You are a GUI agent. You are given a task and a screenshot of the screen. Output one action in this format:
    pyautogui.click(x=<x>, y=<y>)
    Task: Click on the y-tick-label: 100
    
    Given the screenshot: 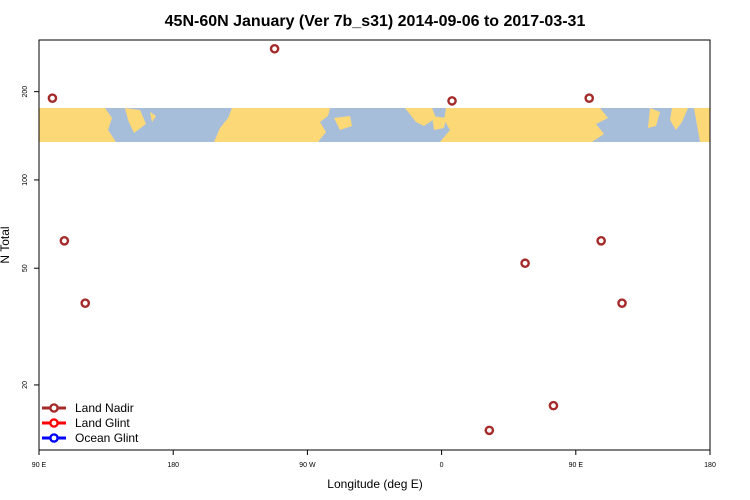 What is the action you would take?
    pyautogui.click(x=25, y=180)
    